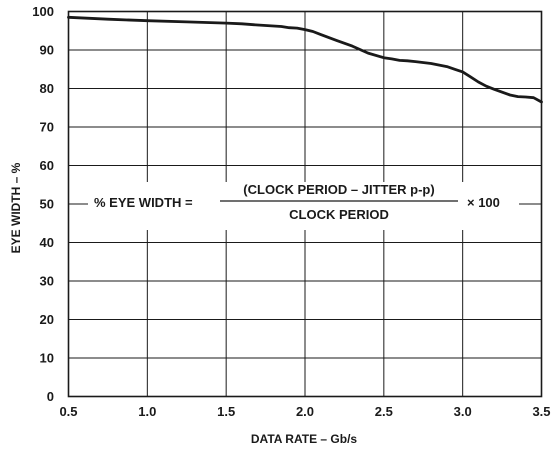  What do you see at coordinates (143, 202) in the screenshot?
I see `formula-lhs: % EYE WIDTH =` at bounding box center [143, 202].